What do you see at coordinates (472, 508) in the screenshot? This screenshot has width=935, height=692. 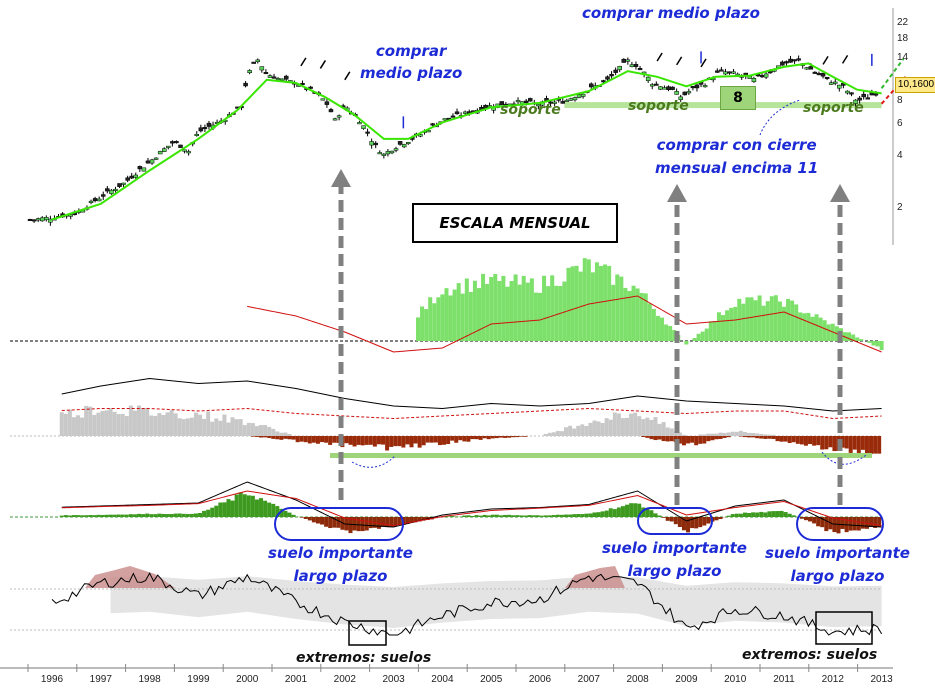 I see `macd-signal-line` at bounding box center [472, 508].